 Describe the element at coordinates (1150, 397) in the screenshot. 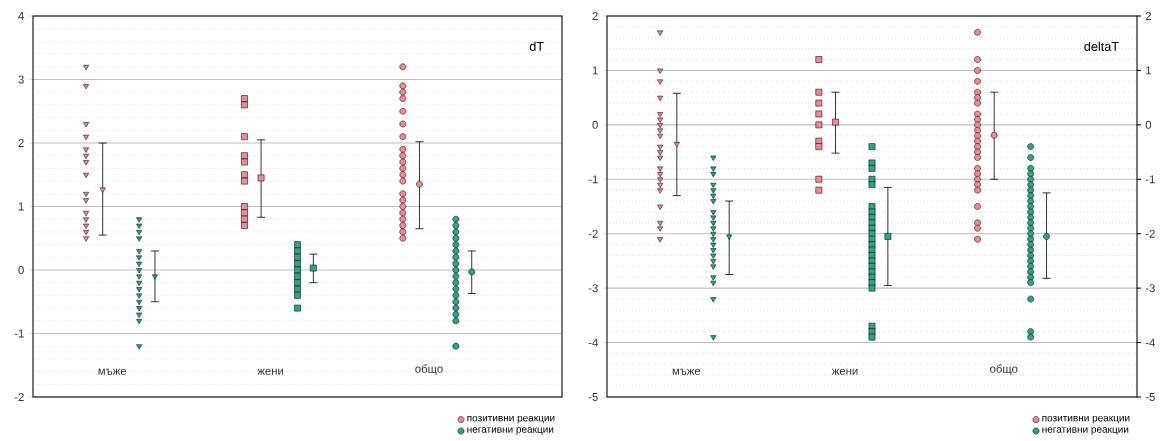

I see `y2-tick-label: -5` at that location.